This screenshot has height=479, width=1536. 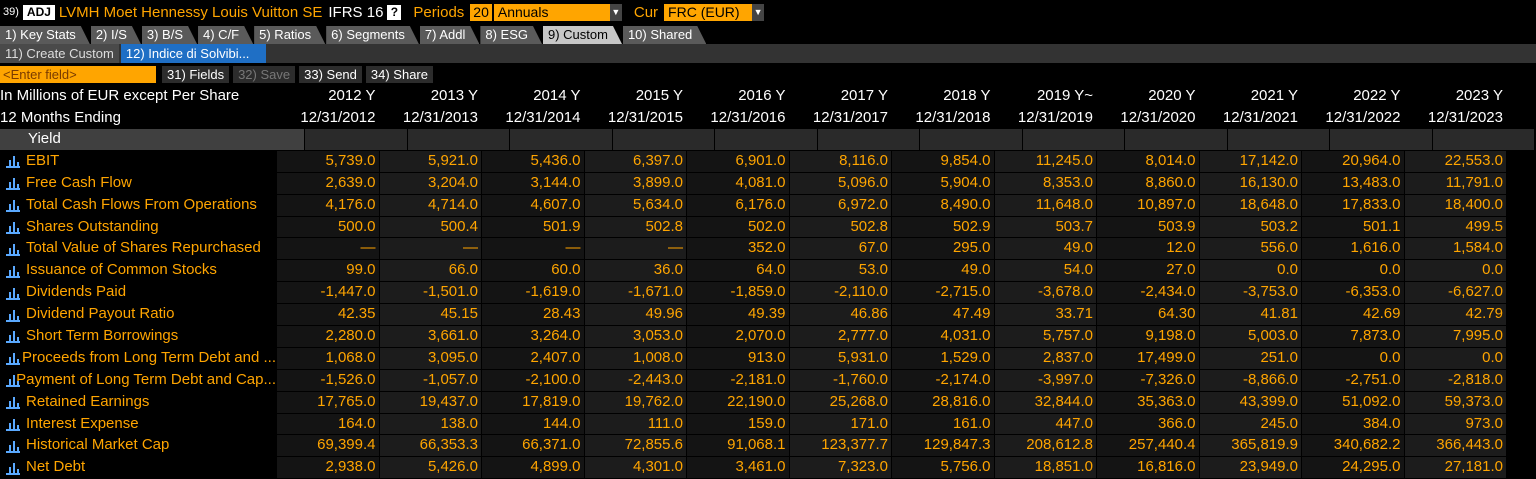 I want to click on table-cell: 500.4, so click(x=429, y=227).